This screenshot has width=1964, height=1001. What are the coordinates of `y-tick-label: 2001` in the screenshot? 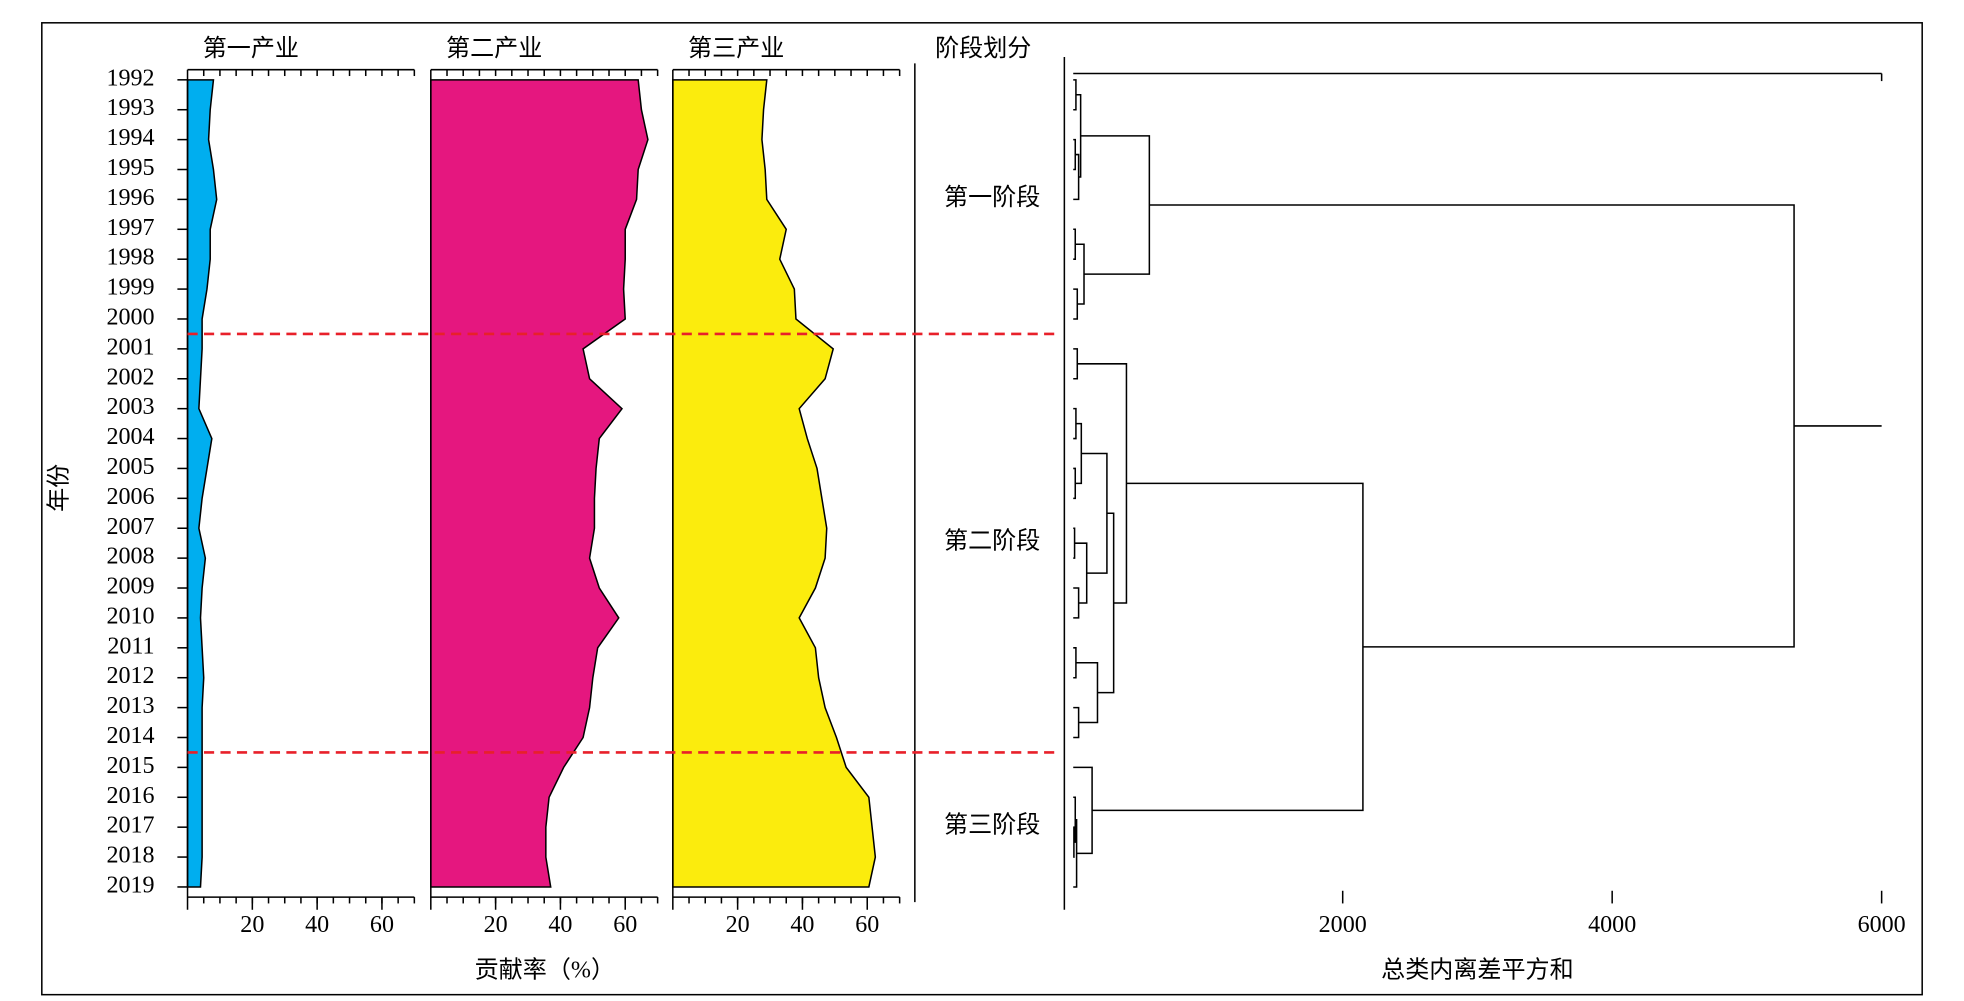 It's located at (130, 347).